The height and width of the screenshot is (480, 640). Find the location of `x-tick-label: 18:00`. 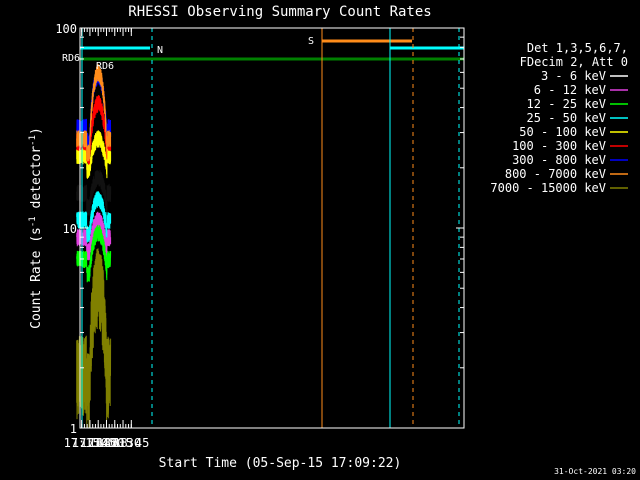

x-tick-label: 18:00 is located at coordinates (106, 443).